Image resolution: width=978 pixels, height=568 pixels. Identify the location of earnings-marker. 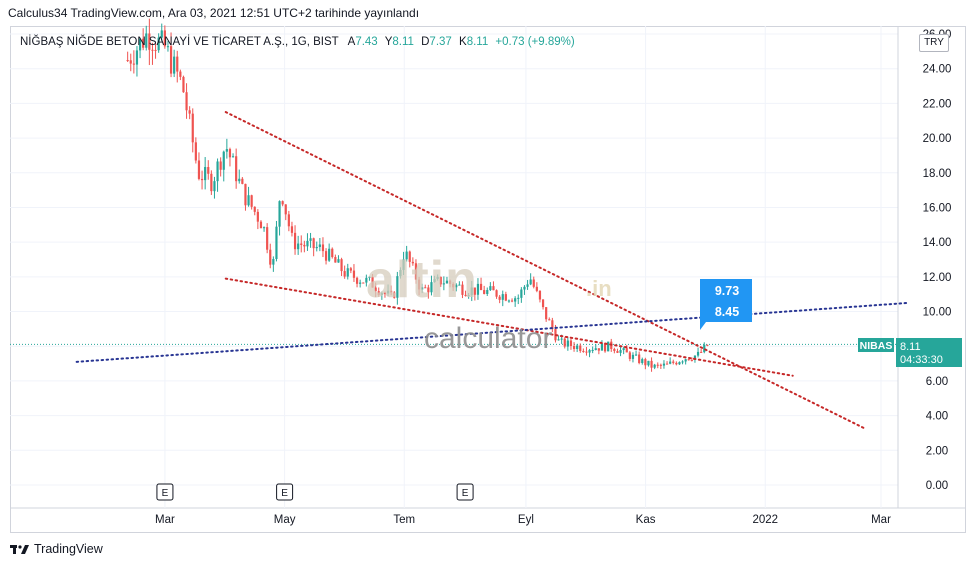
(465, 492).